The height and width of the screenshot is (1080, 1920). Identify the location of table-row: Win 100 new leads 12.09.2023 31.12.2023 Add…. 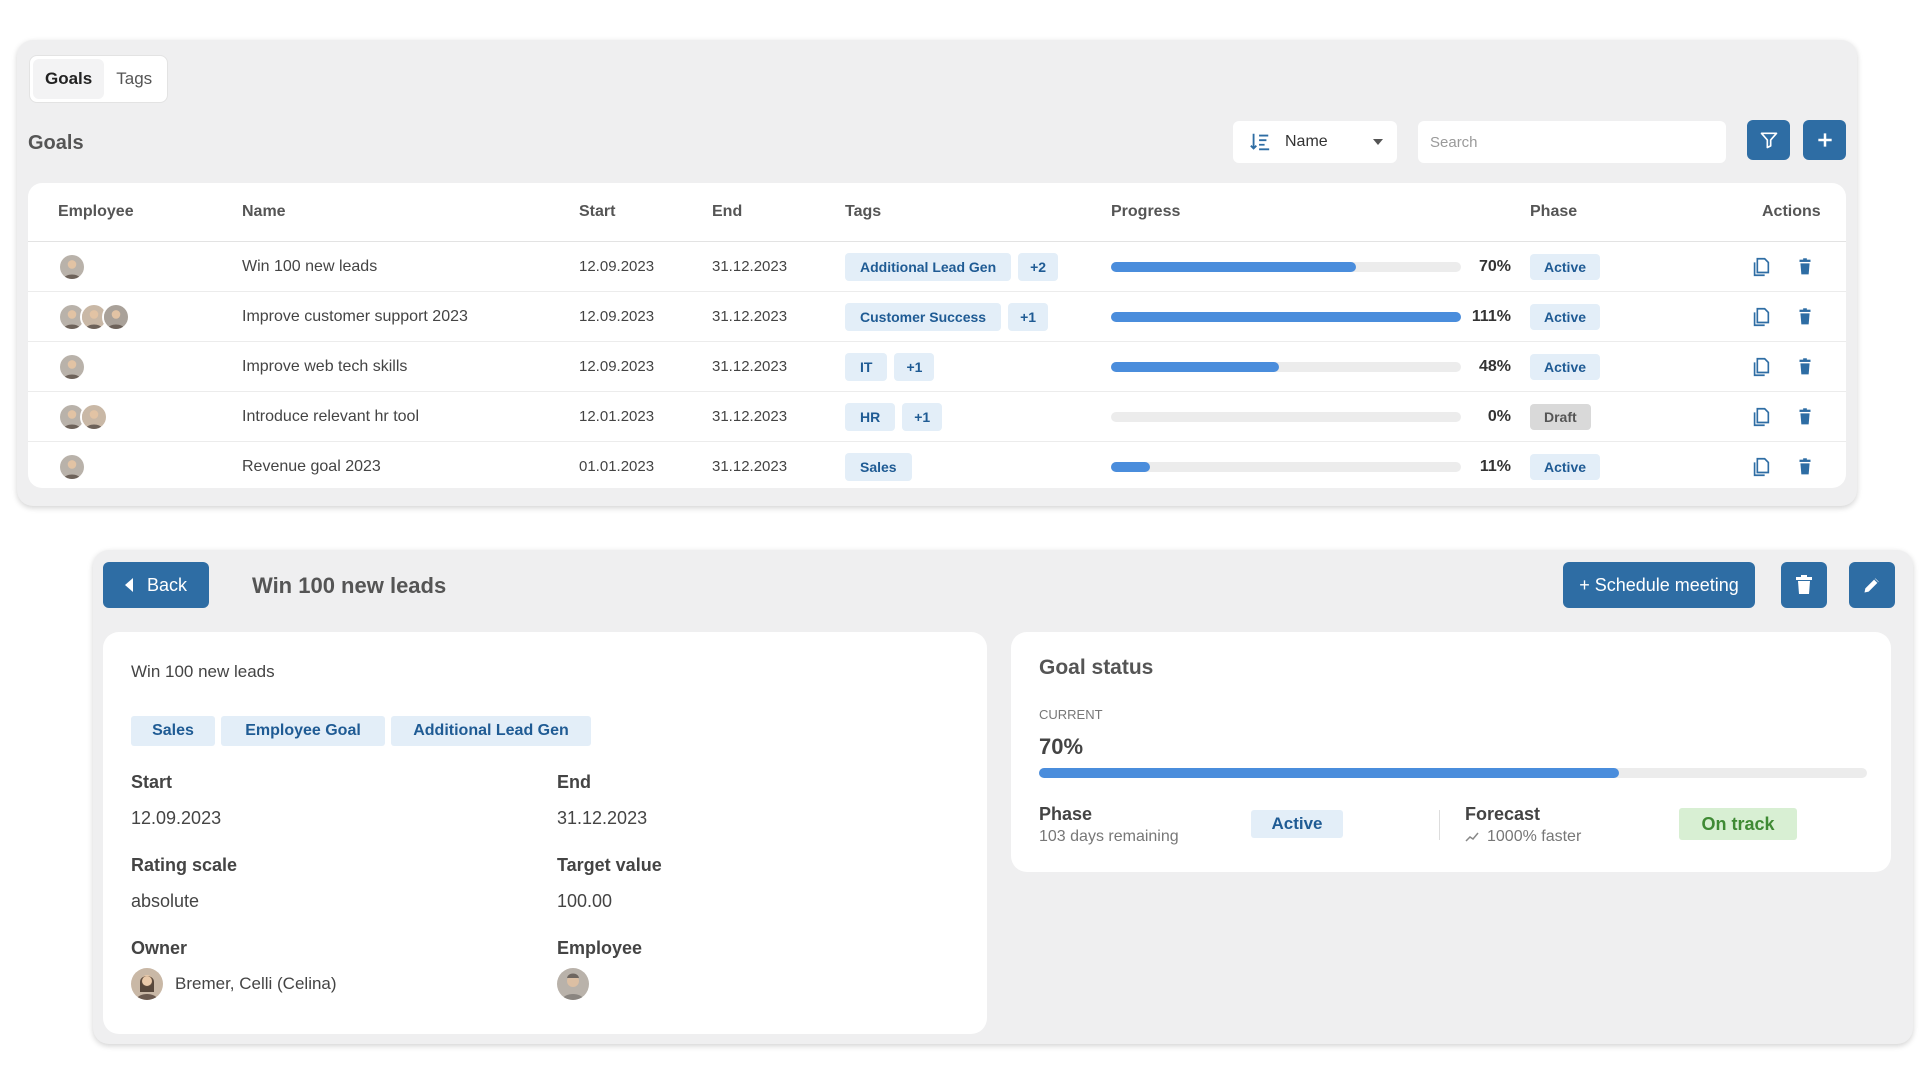
(937, 267).